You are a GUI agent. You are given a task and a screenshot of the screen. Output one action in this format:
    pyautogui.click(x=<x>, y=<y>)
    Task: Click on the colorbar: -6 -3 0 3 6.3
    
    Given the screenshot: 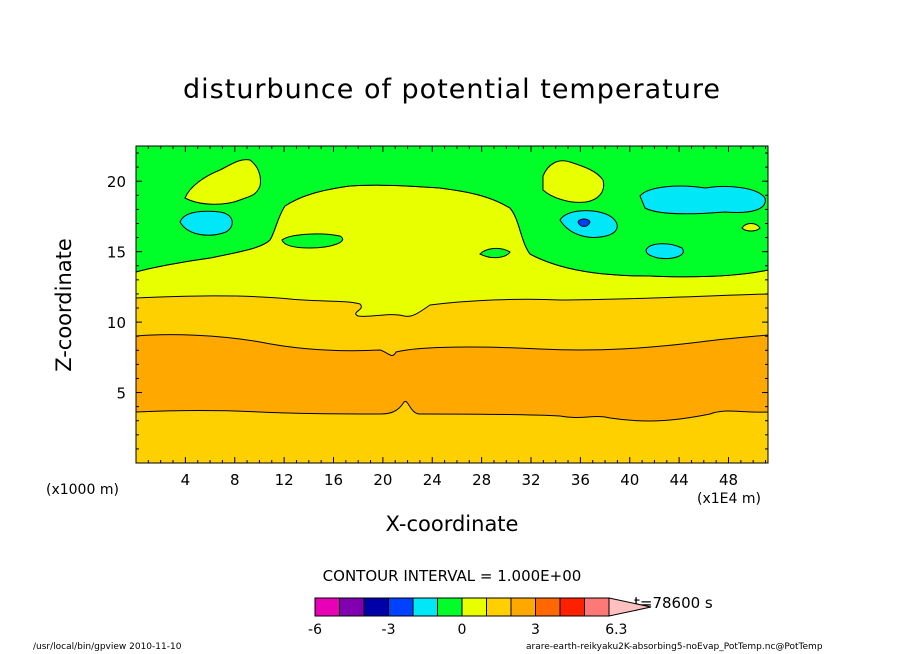 What is the action you would take?
    pyautogui.click(x=480, y=617)
    